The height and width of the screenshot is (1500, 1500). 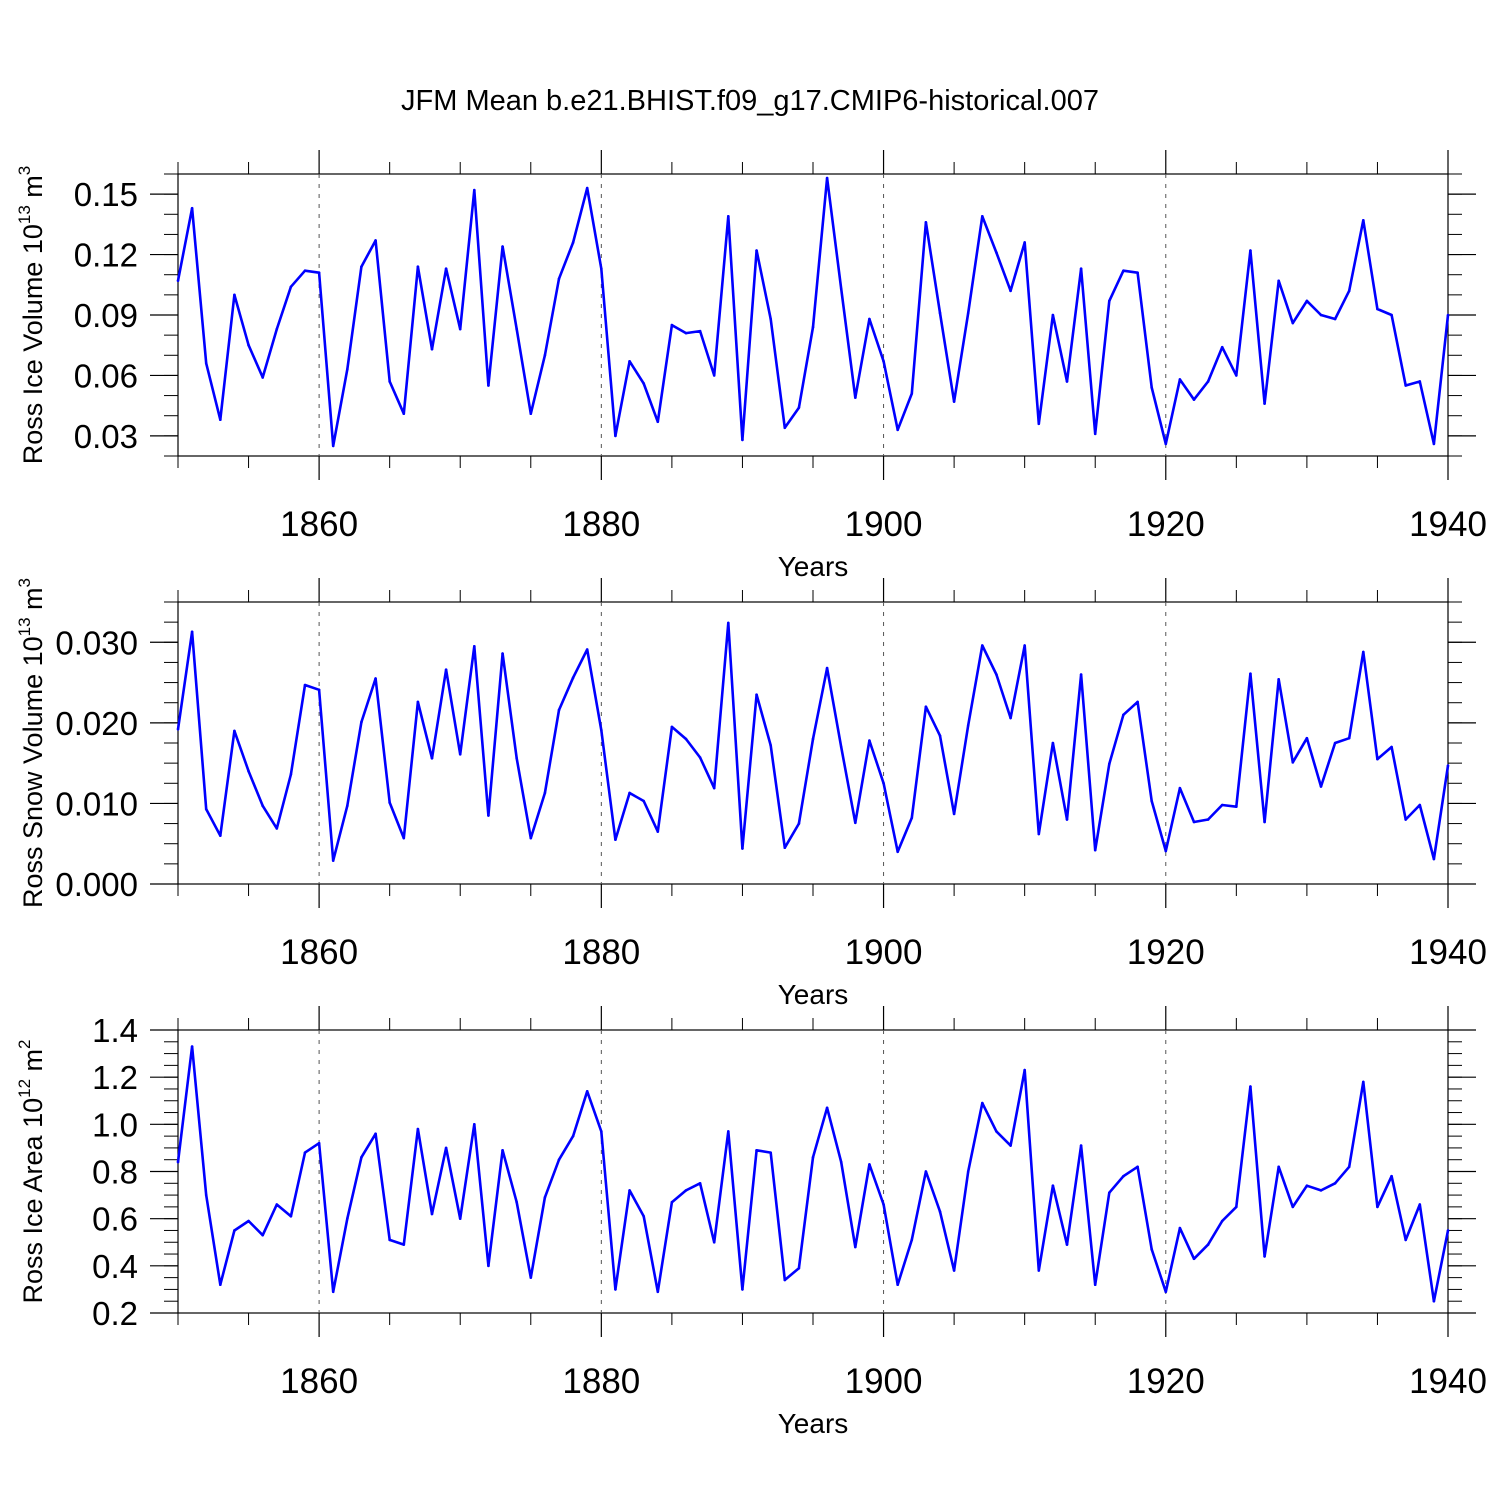 I want to click on y-label-main: Ross Ice Area 10, so click(x=33, y=1201).